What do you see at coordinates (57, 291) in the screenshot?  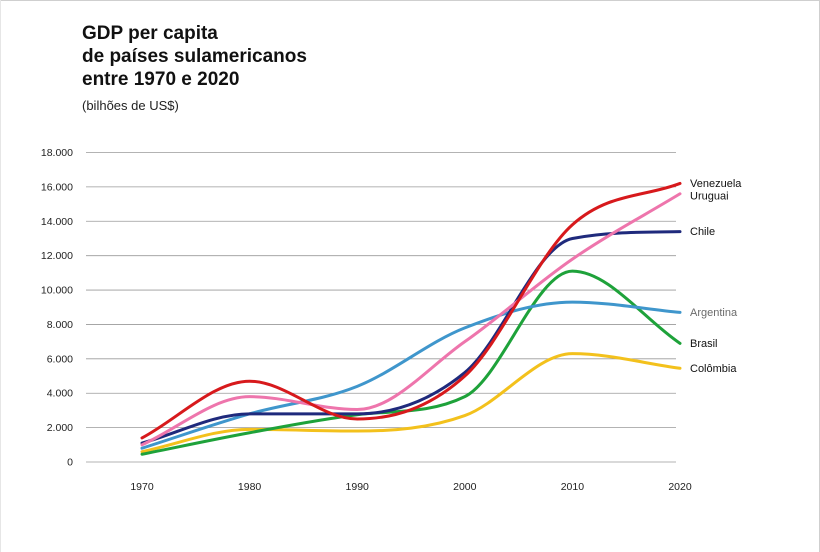 I see `y-tick-label: 10.000` at bounding box center [57, 291].